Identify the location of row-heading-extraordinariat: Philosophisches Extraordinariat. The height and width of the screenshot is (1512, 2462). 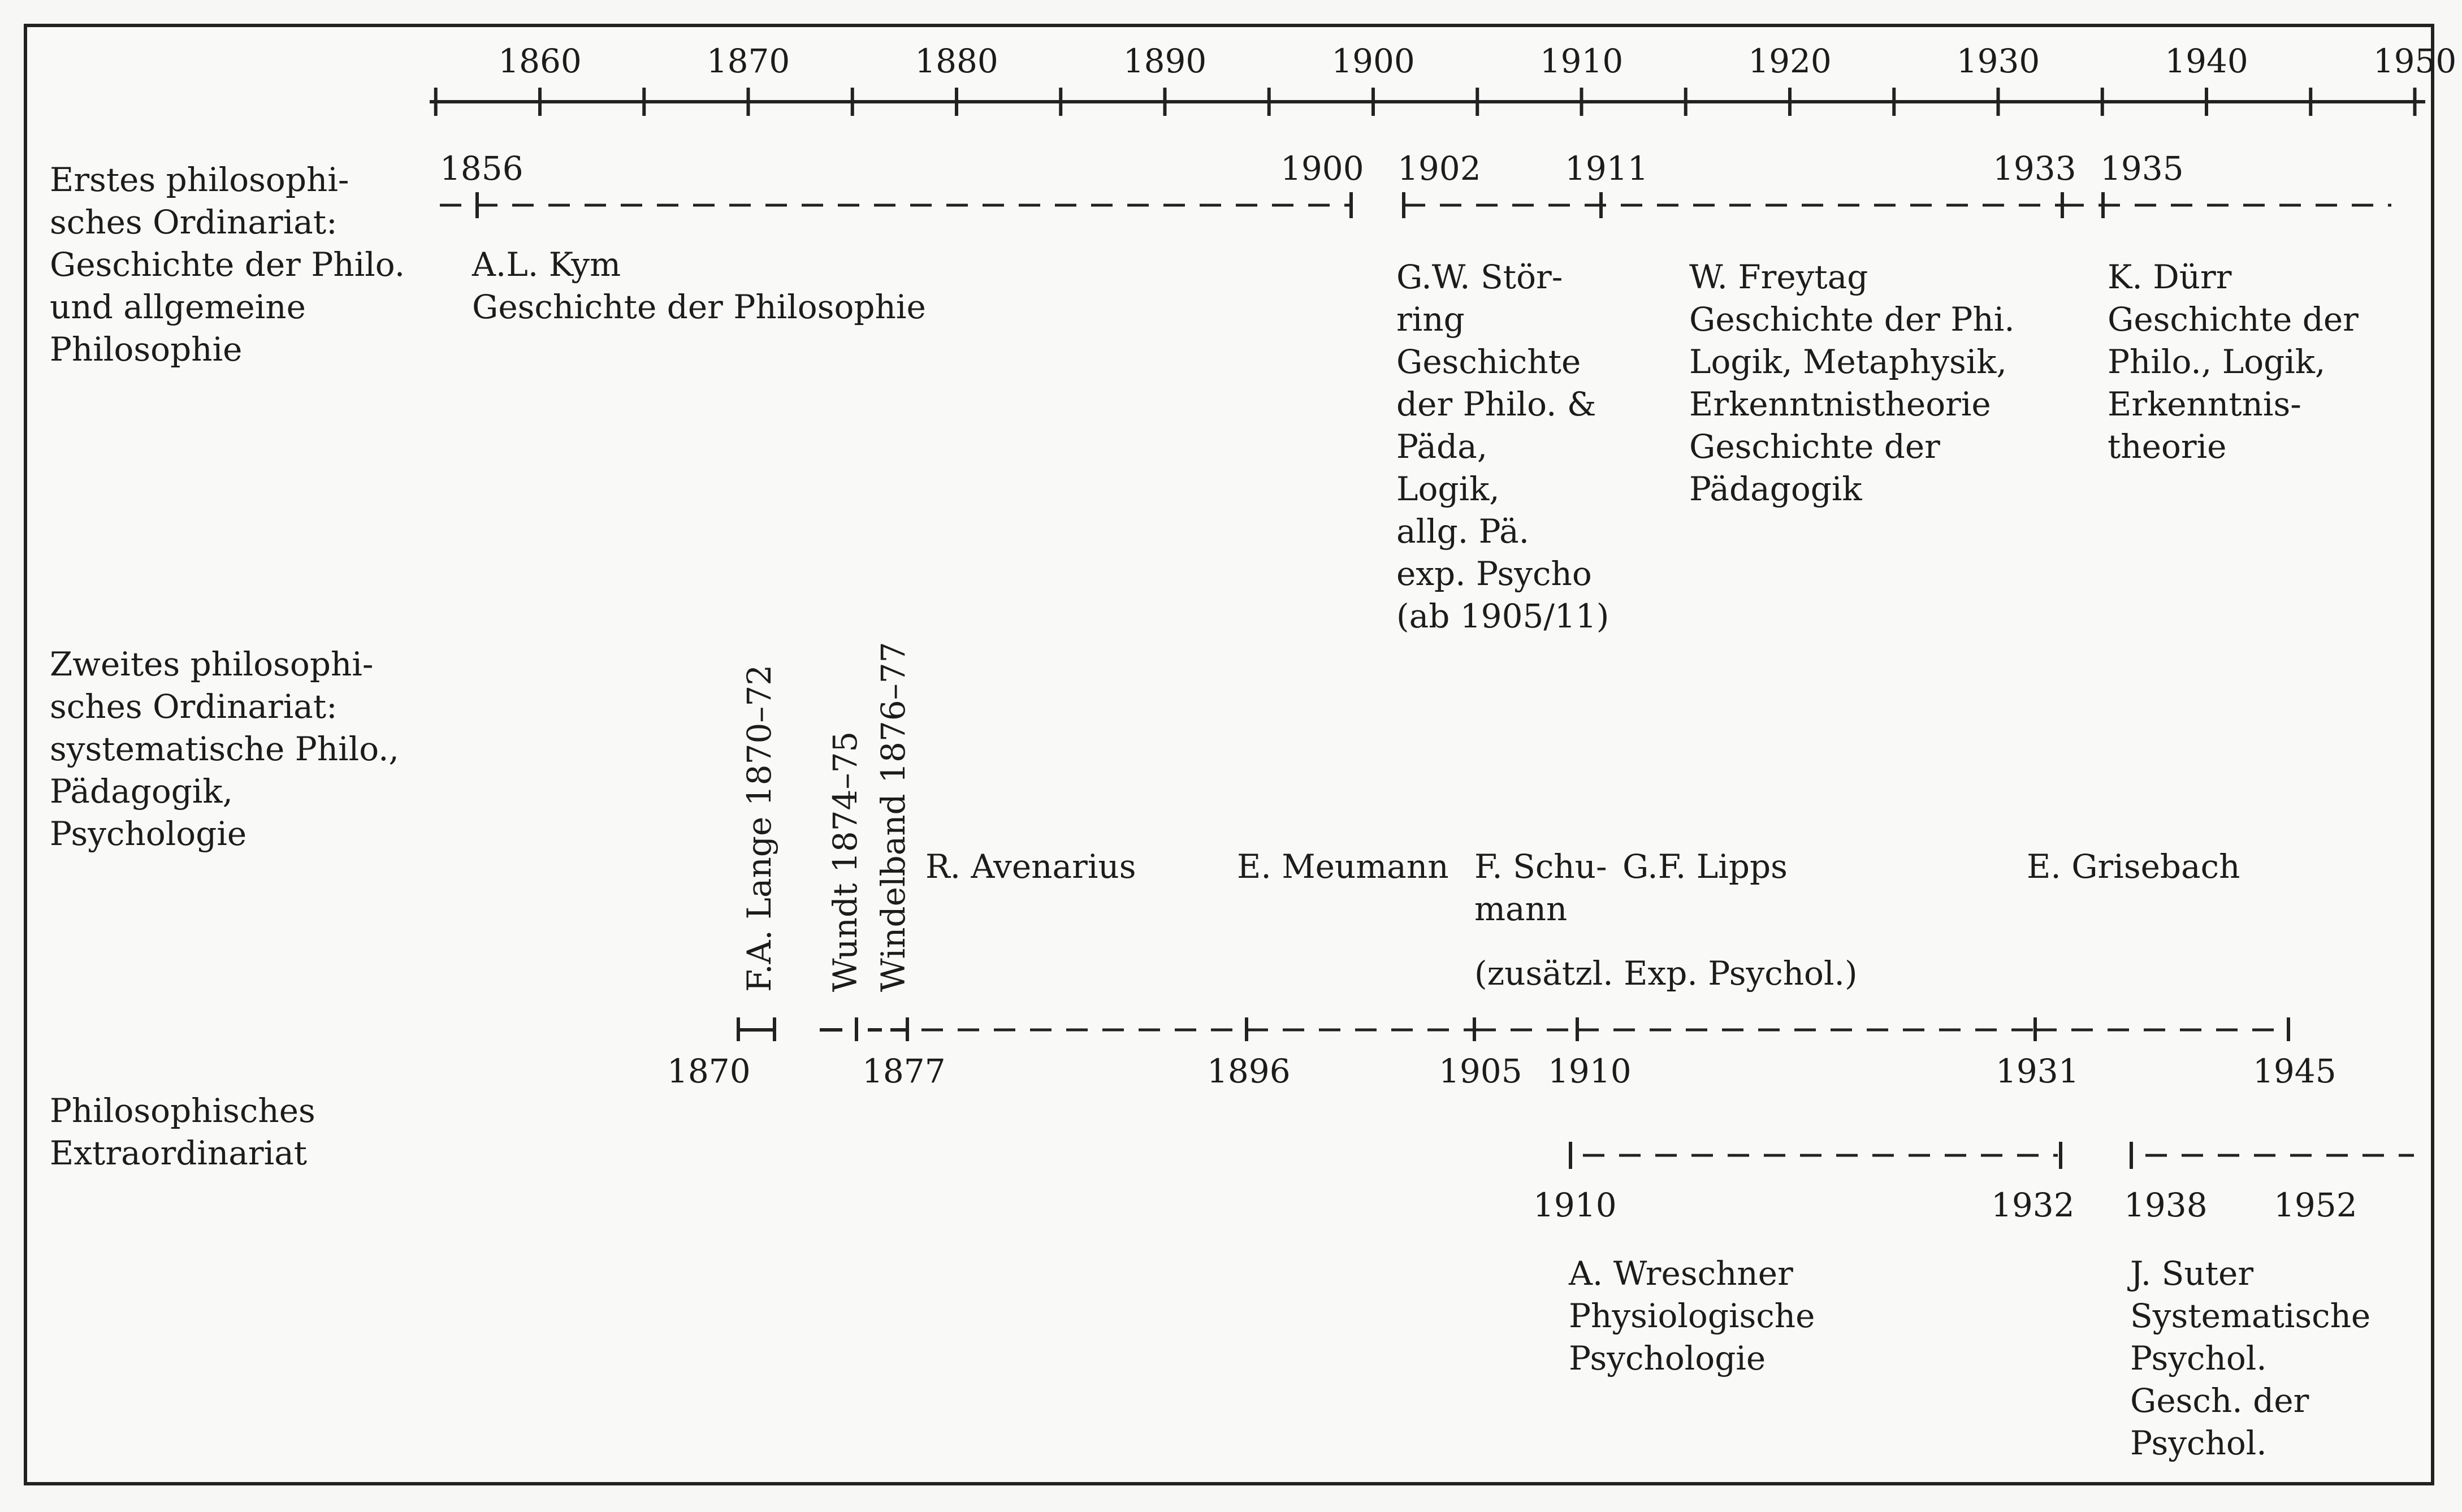
(182, 1131).